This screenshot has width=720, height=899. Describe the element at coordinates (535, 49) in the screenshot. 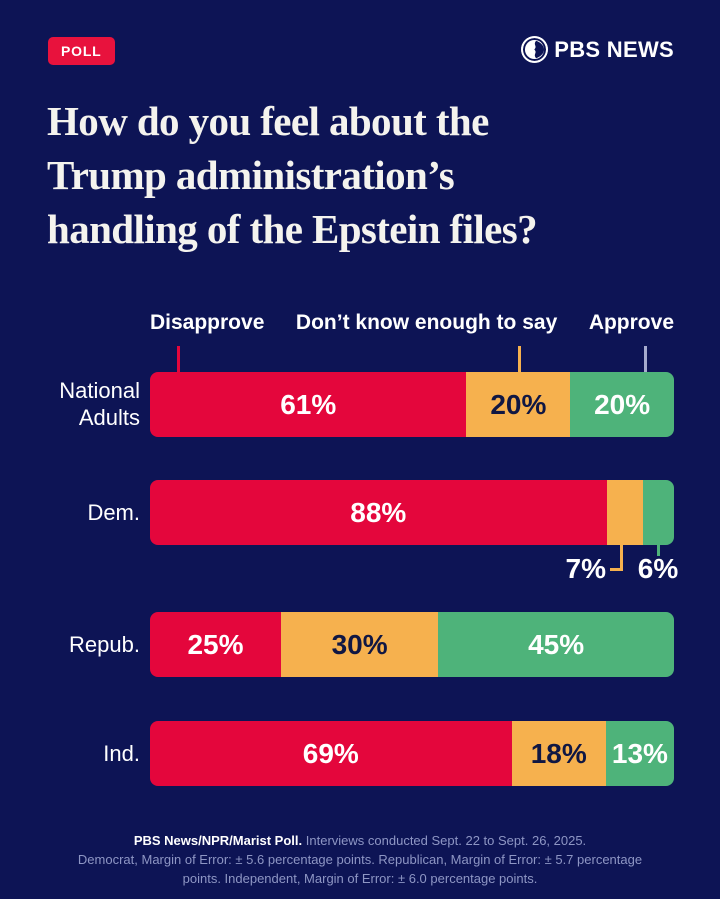

I see `pbs-head-icon` at that location.